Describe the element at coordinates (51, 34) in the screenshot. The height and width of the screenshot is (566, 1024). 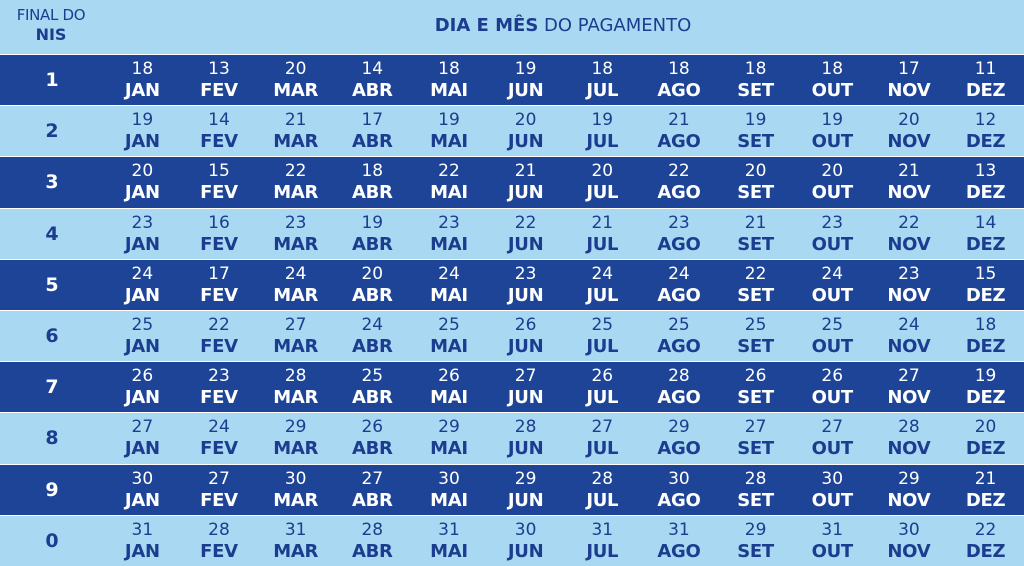
I see `nis-label: NIS` at that location.